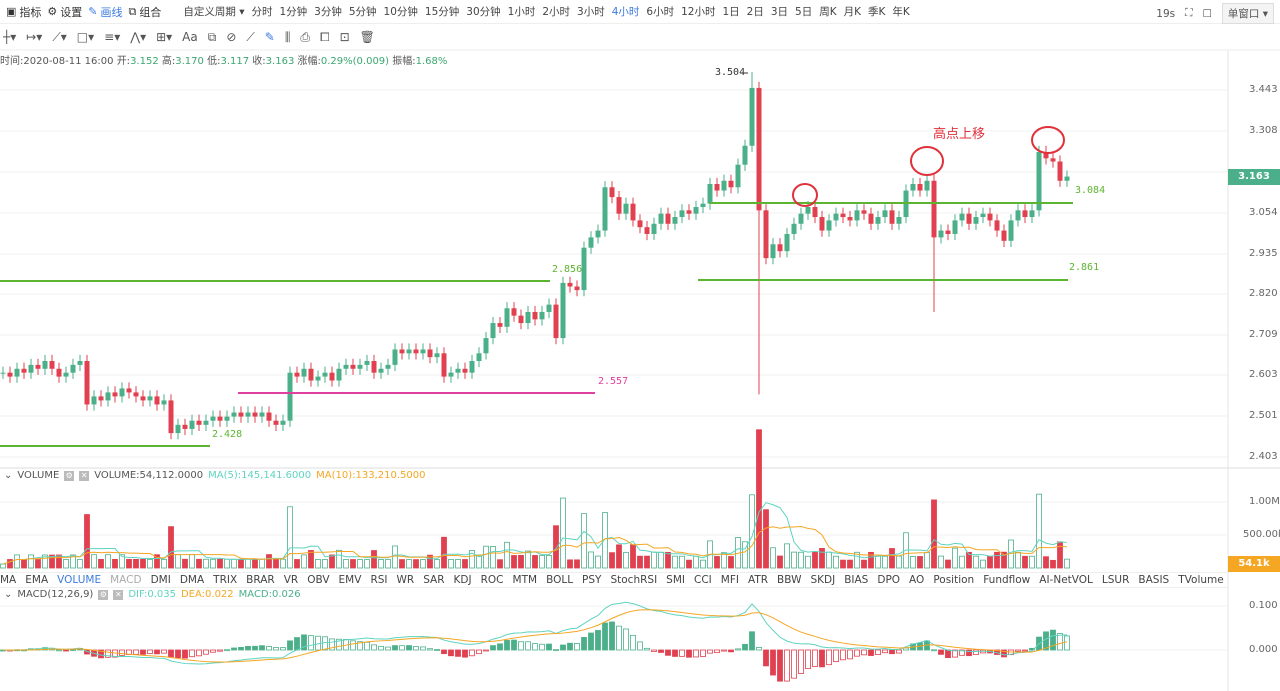 This screenshot has width=1280, height=691. Describe the element at coordinates (328, 12) in the screenshot. I see `period-3分钟: 3分钟` at that location.